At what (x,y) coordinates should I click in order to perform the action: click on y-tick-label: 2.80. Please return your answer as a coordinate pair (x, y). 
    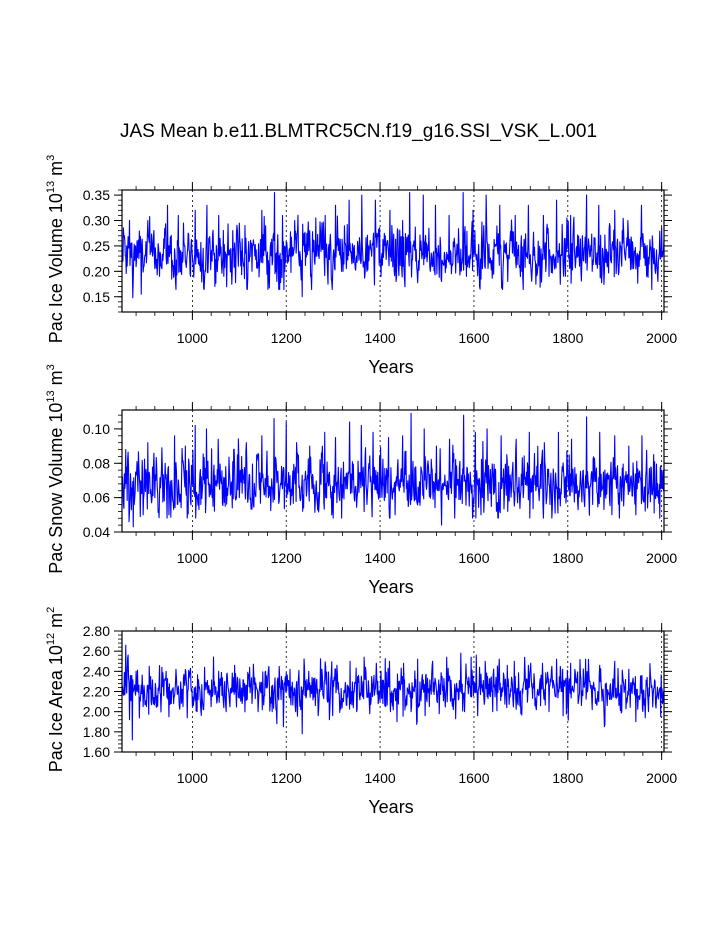
    Looking at the image, I should click on (96, 631).